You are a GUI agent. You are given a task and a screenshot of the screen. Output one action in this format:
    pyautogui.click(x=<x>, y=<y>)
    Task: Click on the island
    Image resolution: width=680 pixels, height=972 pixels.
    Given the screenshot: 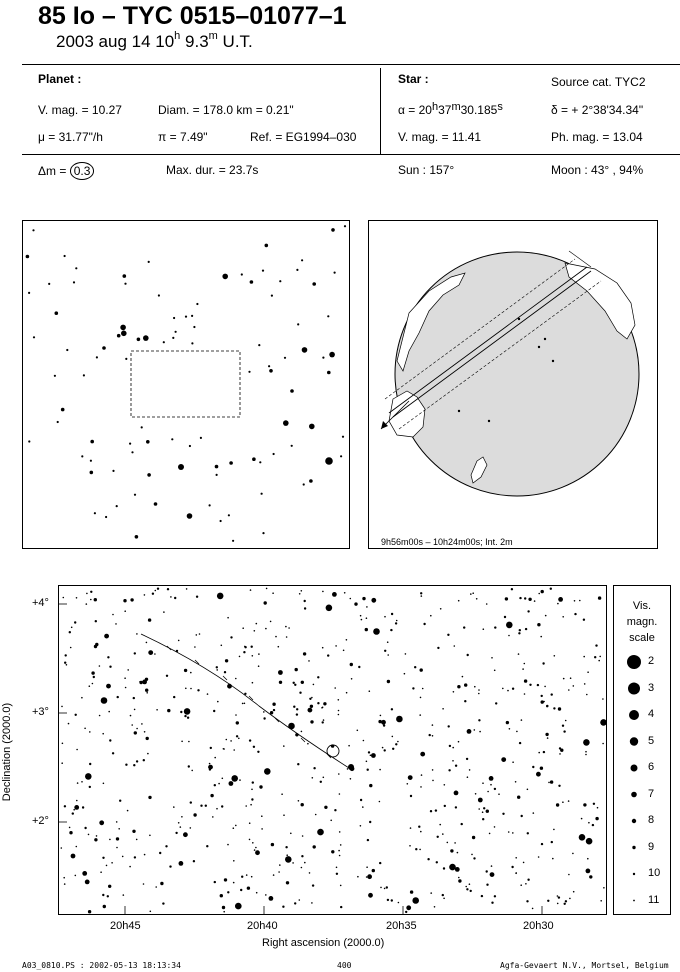 What is the action you would take?
    pyautogui.click(x=489, y=421)
    